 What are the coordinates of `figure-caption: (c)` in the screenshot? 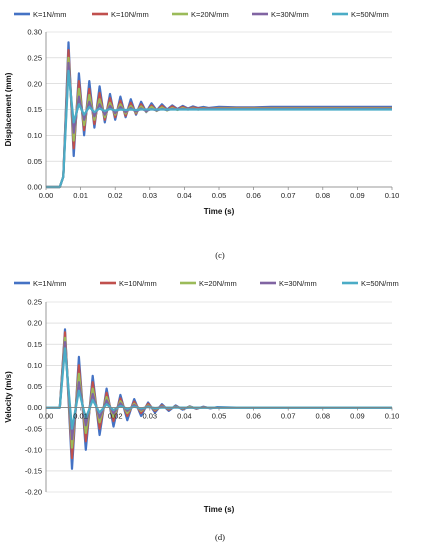 It's located at (220, 255).